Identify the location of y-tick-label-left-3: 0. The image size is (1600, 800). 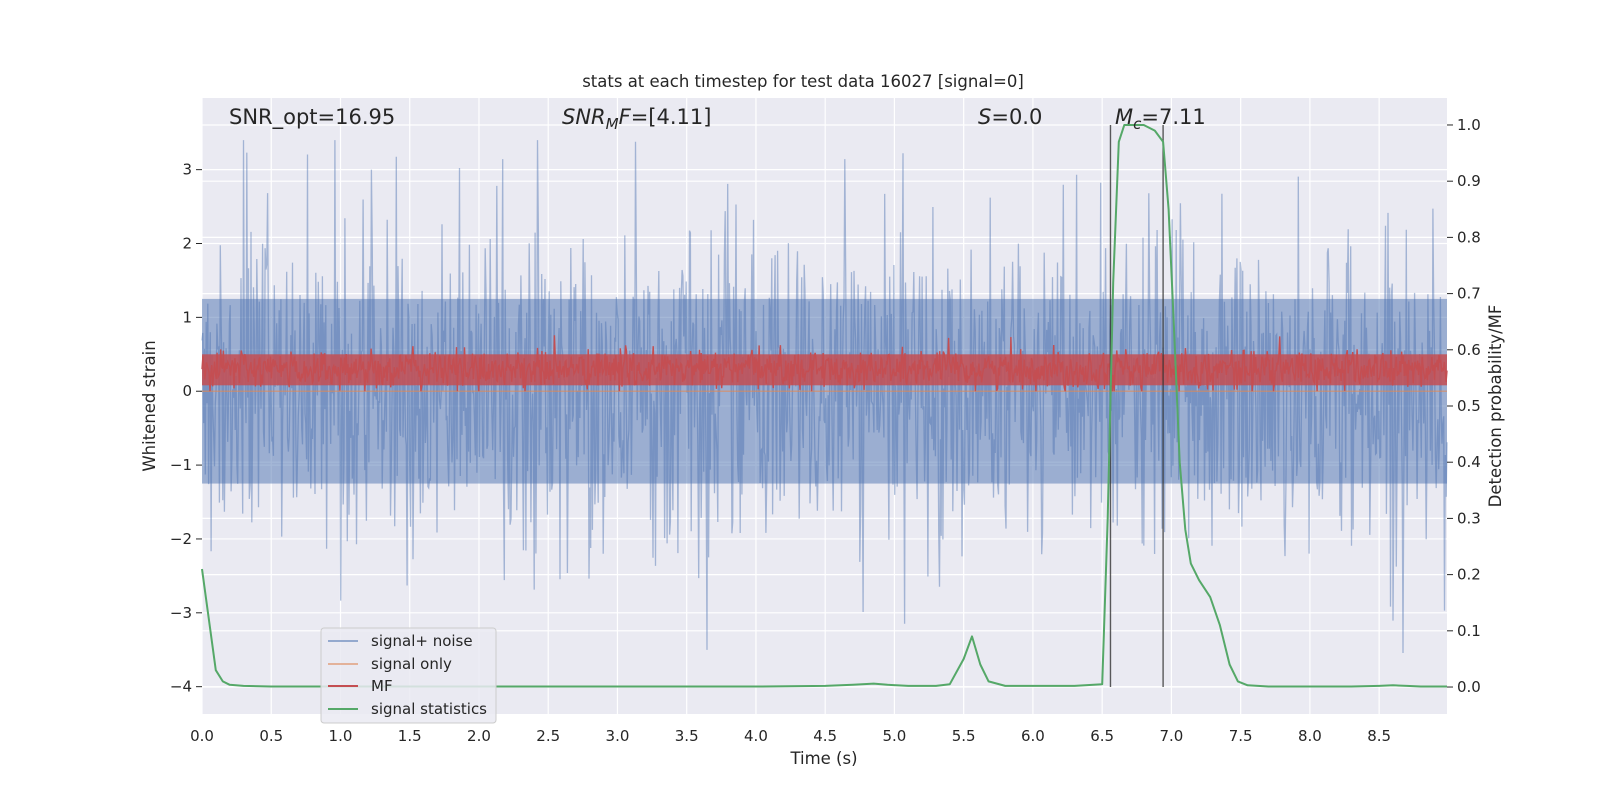
(187, 391).